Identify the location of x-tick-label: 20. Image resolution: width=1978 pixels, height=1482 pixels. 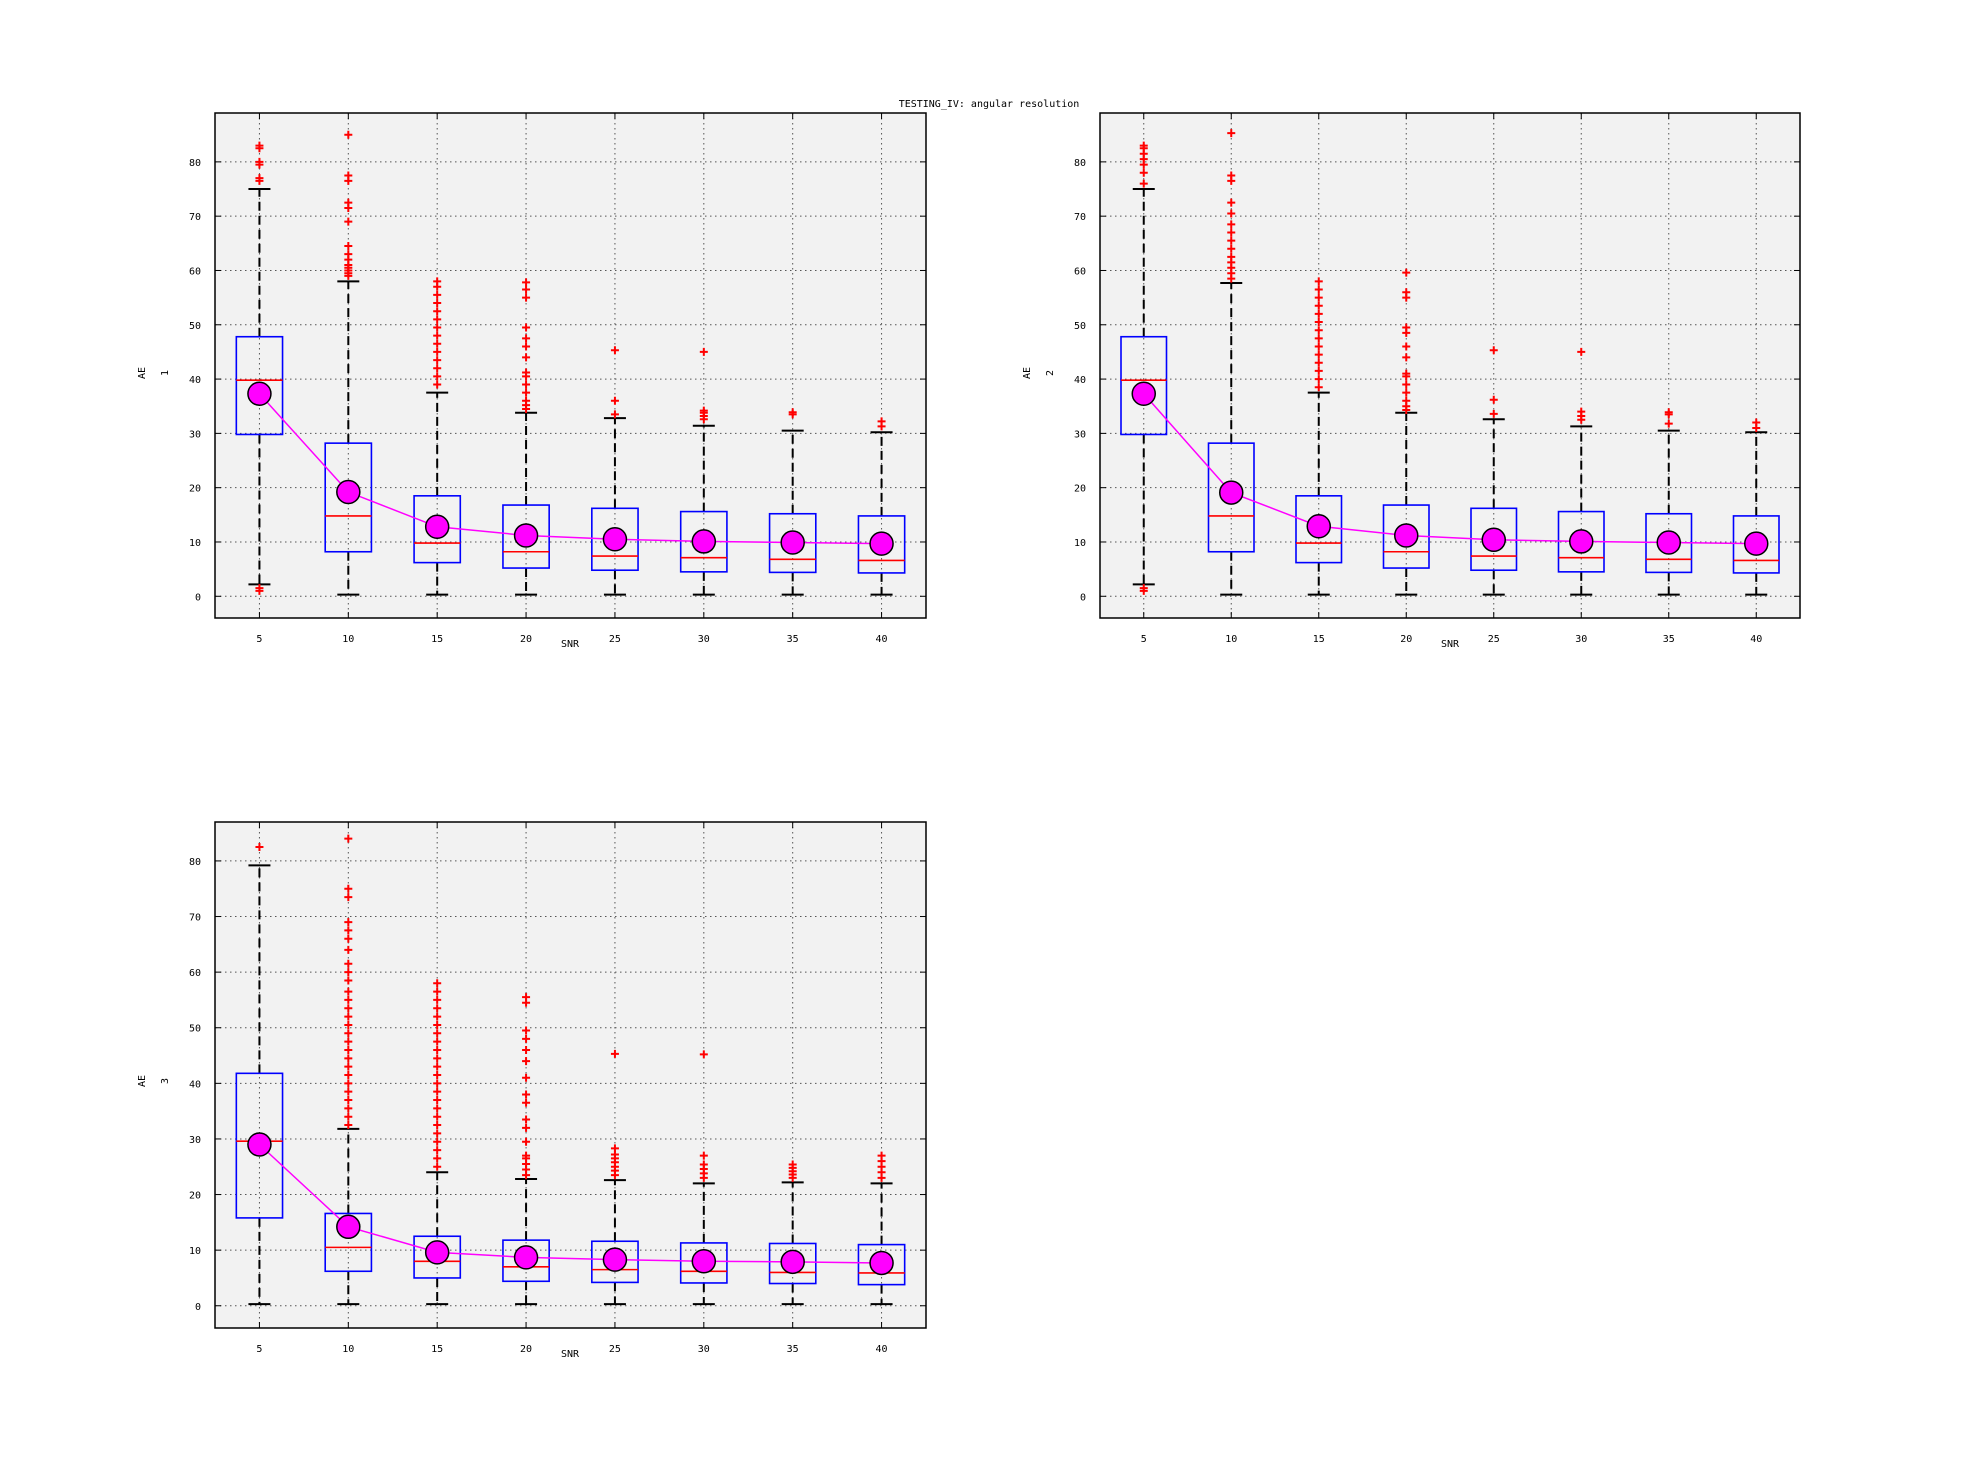
(526, 1349).